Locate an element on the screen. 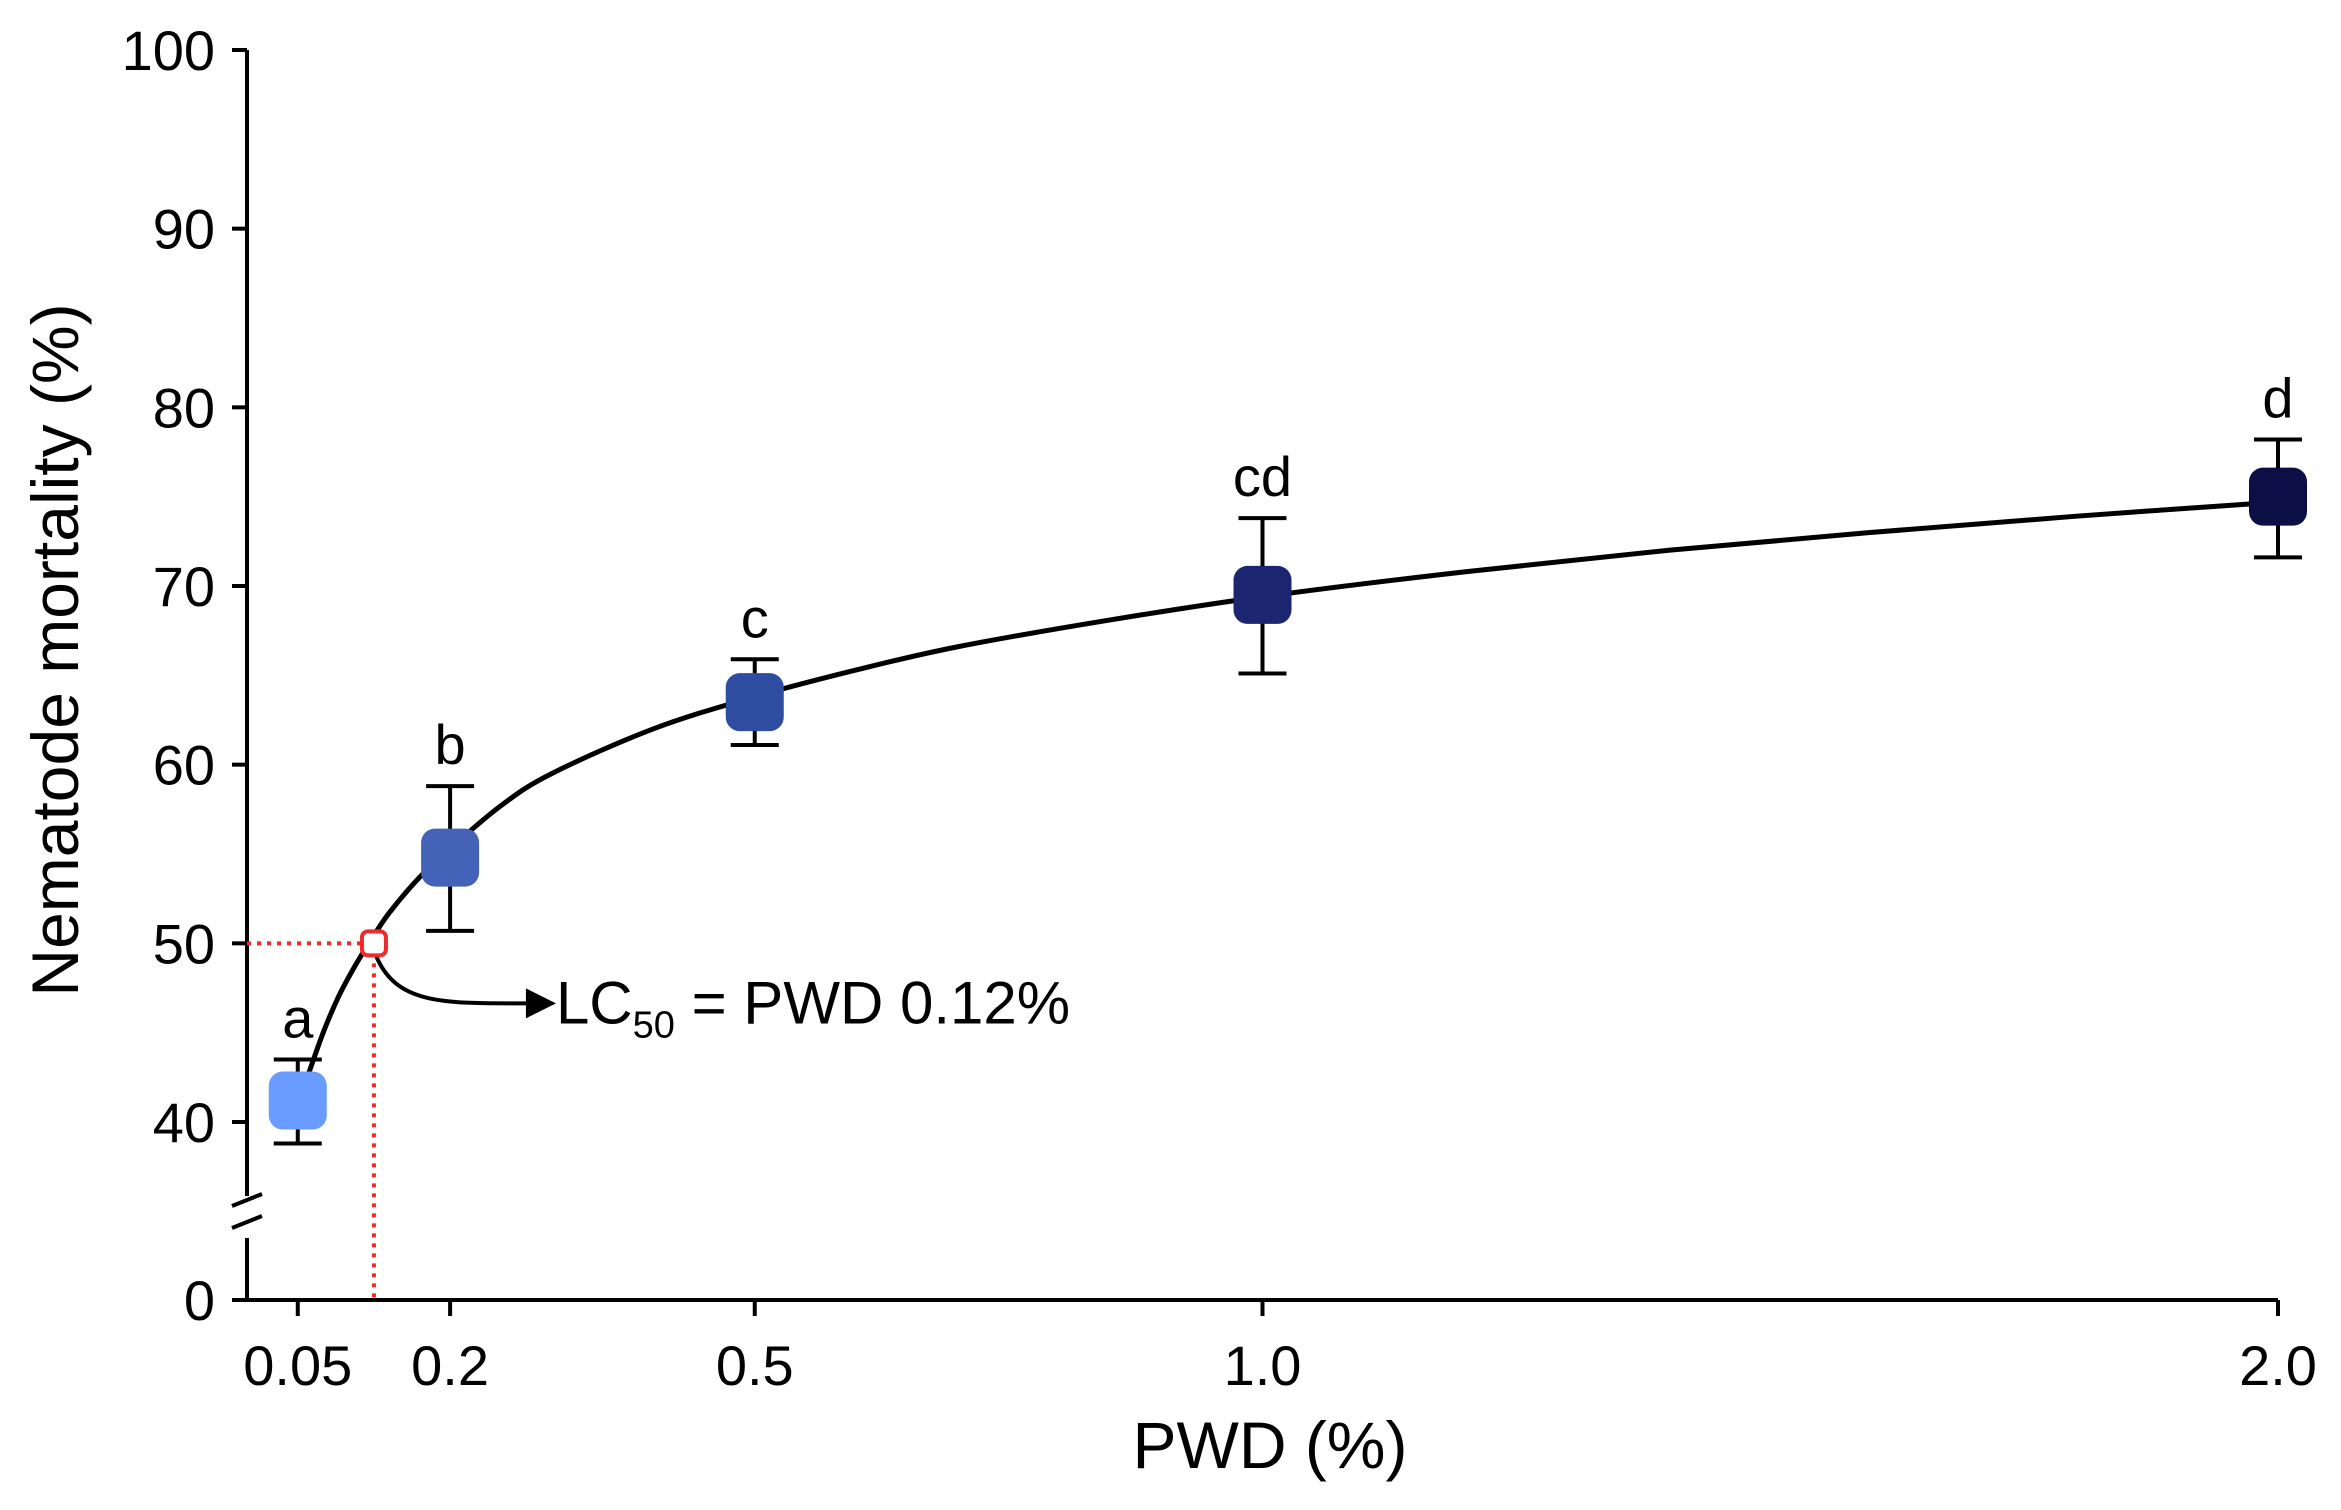  x-tick-label: 0.5 is located at coordinates (755, 1365).